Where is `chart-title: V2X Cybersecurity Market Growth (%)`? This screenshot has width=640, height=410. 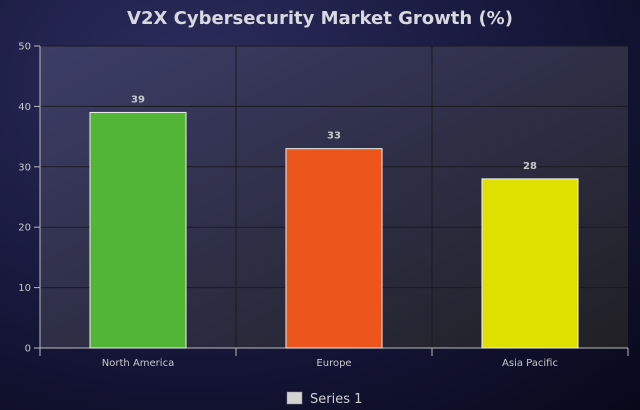 chart-title: V2X Cybersecurity Market Growth (%) is located at coordinates (320, 18).